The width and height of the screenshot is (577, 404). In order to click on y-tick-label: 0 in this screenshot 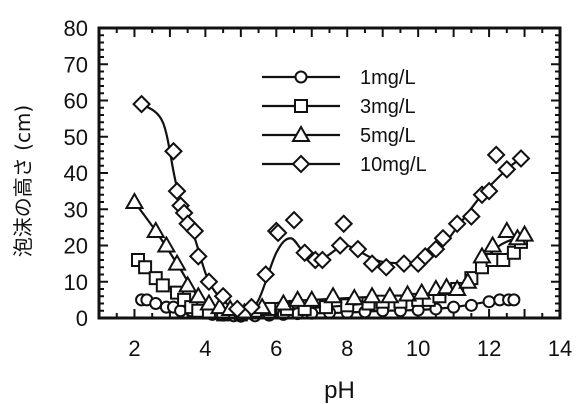, I will do `click(82, 318)`.